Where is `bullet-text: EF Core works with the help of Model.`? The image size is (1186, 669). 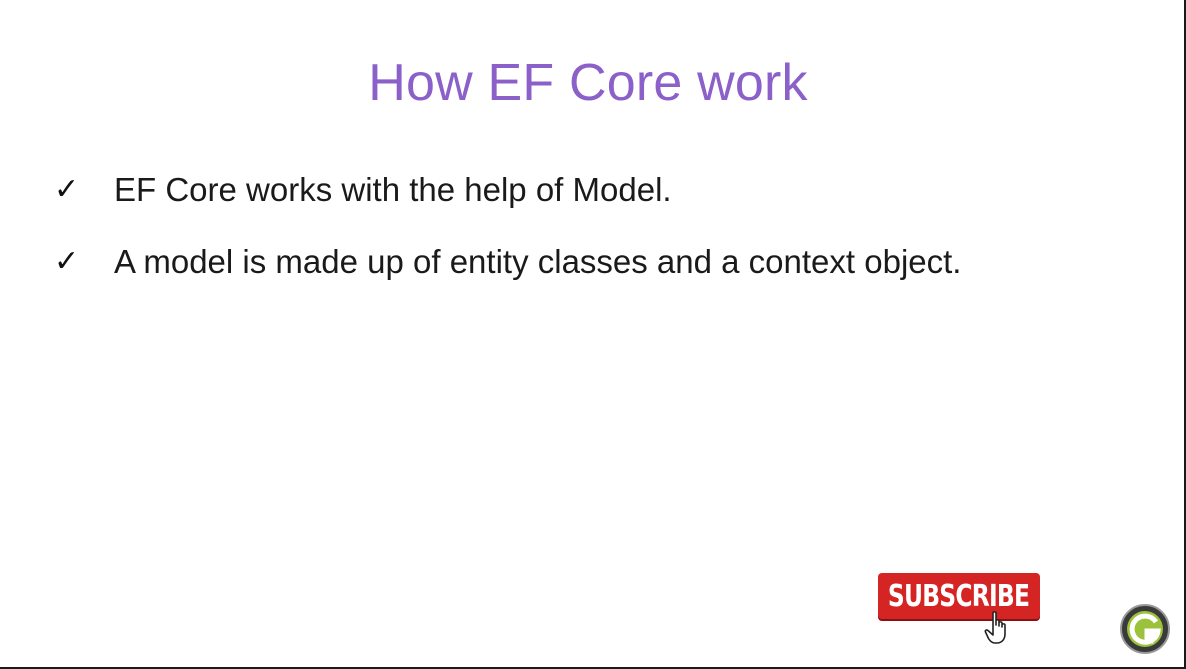 bullet-text: EF Core works with the help of Model. is located at coordinates (393, 189).